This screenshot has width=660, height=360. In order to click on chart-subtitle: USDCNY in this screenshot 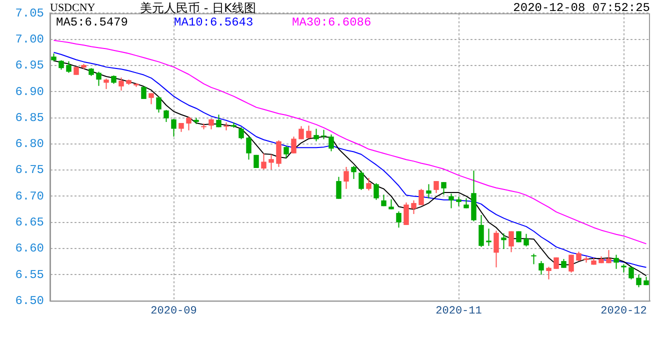, I will do `click(73, 8)`.